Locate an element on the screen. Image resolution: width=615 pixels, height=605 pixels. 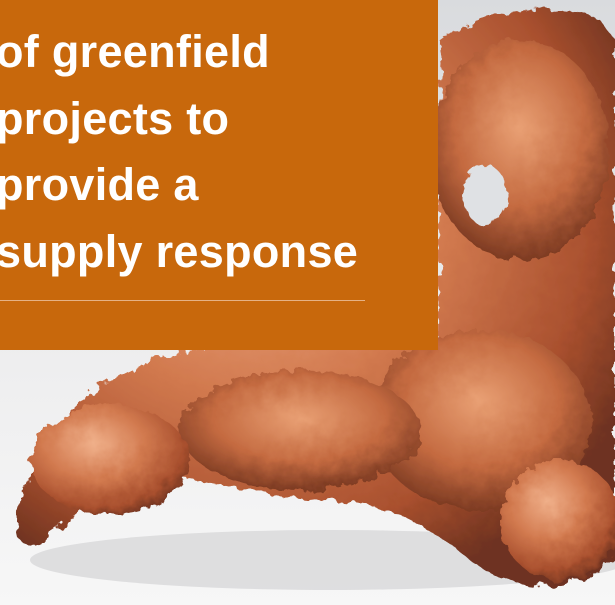
headline-line: projects to is located at coordinates (115, 118).